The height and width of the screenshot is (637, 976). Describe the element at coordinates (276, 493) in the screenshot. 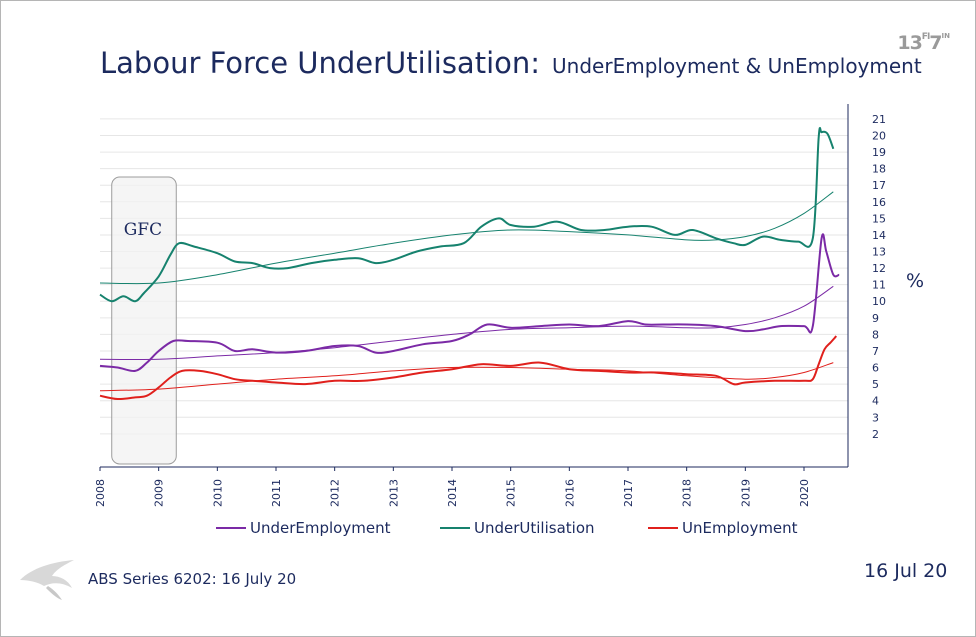

I see `x-tick-label-2011: 2011` at that location.